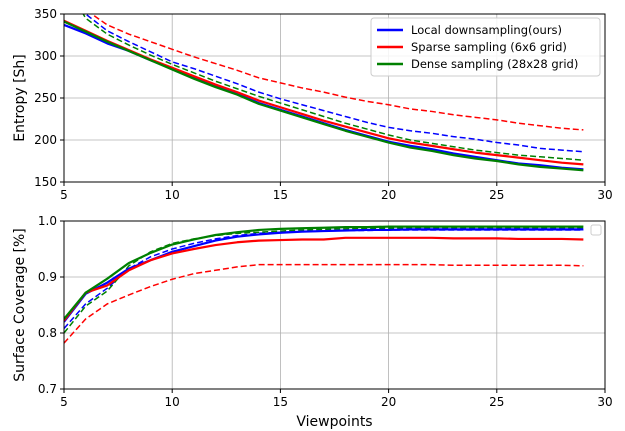  I want to click on y-tick-label: 300, so click(45, 56).